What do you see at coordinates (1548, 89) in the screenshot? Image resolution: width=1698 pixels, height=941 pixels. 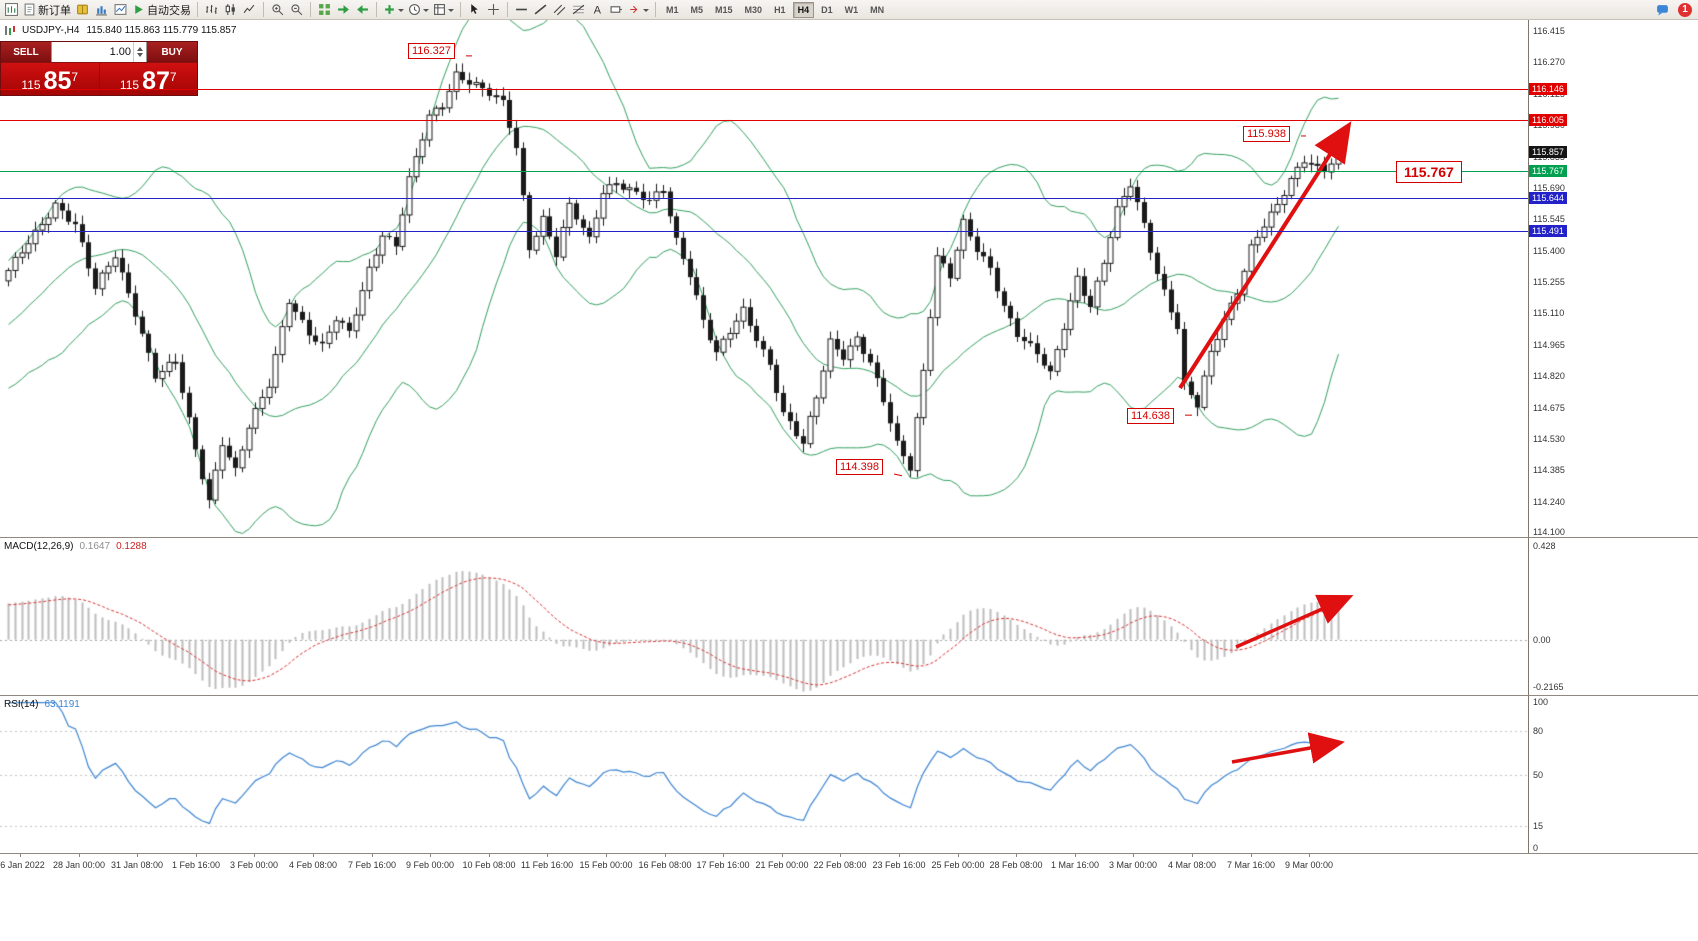 I see `price-tag-red: 116.146` at bounding box center [1548, 89].